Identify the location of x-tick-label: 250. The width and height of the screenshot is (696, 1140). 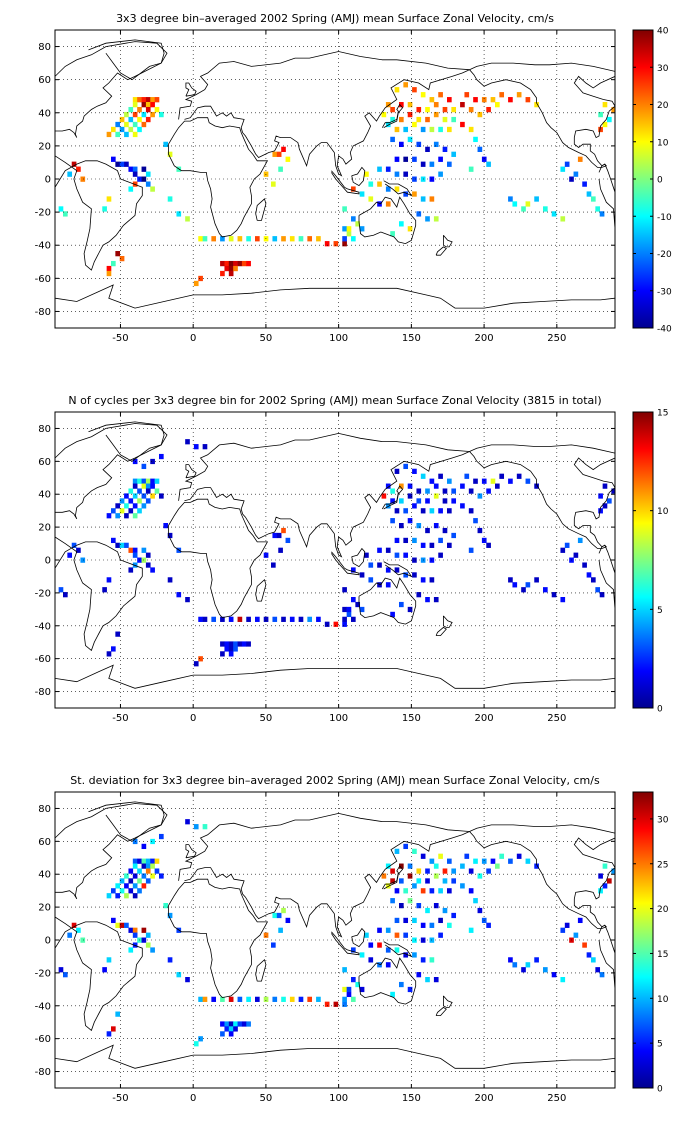
(556, 1098).